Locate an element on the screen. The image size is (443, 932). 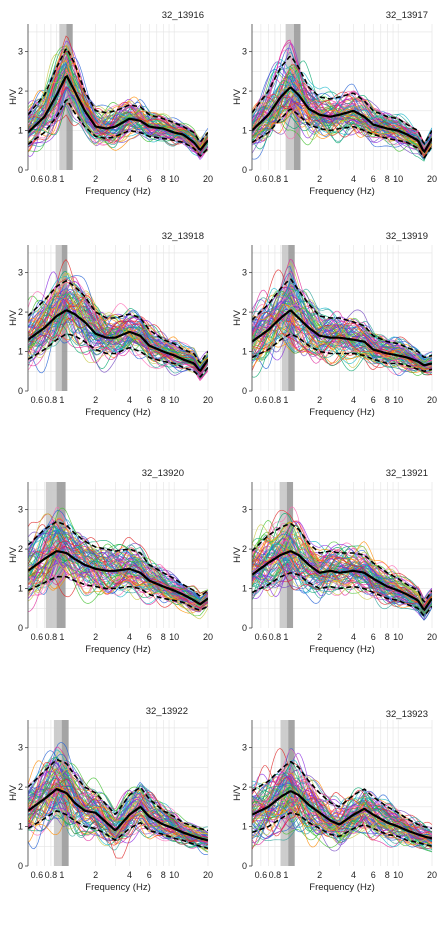
panel-title: 32_13916 is located at coordinates (183, 15).